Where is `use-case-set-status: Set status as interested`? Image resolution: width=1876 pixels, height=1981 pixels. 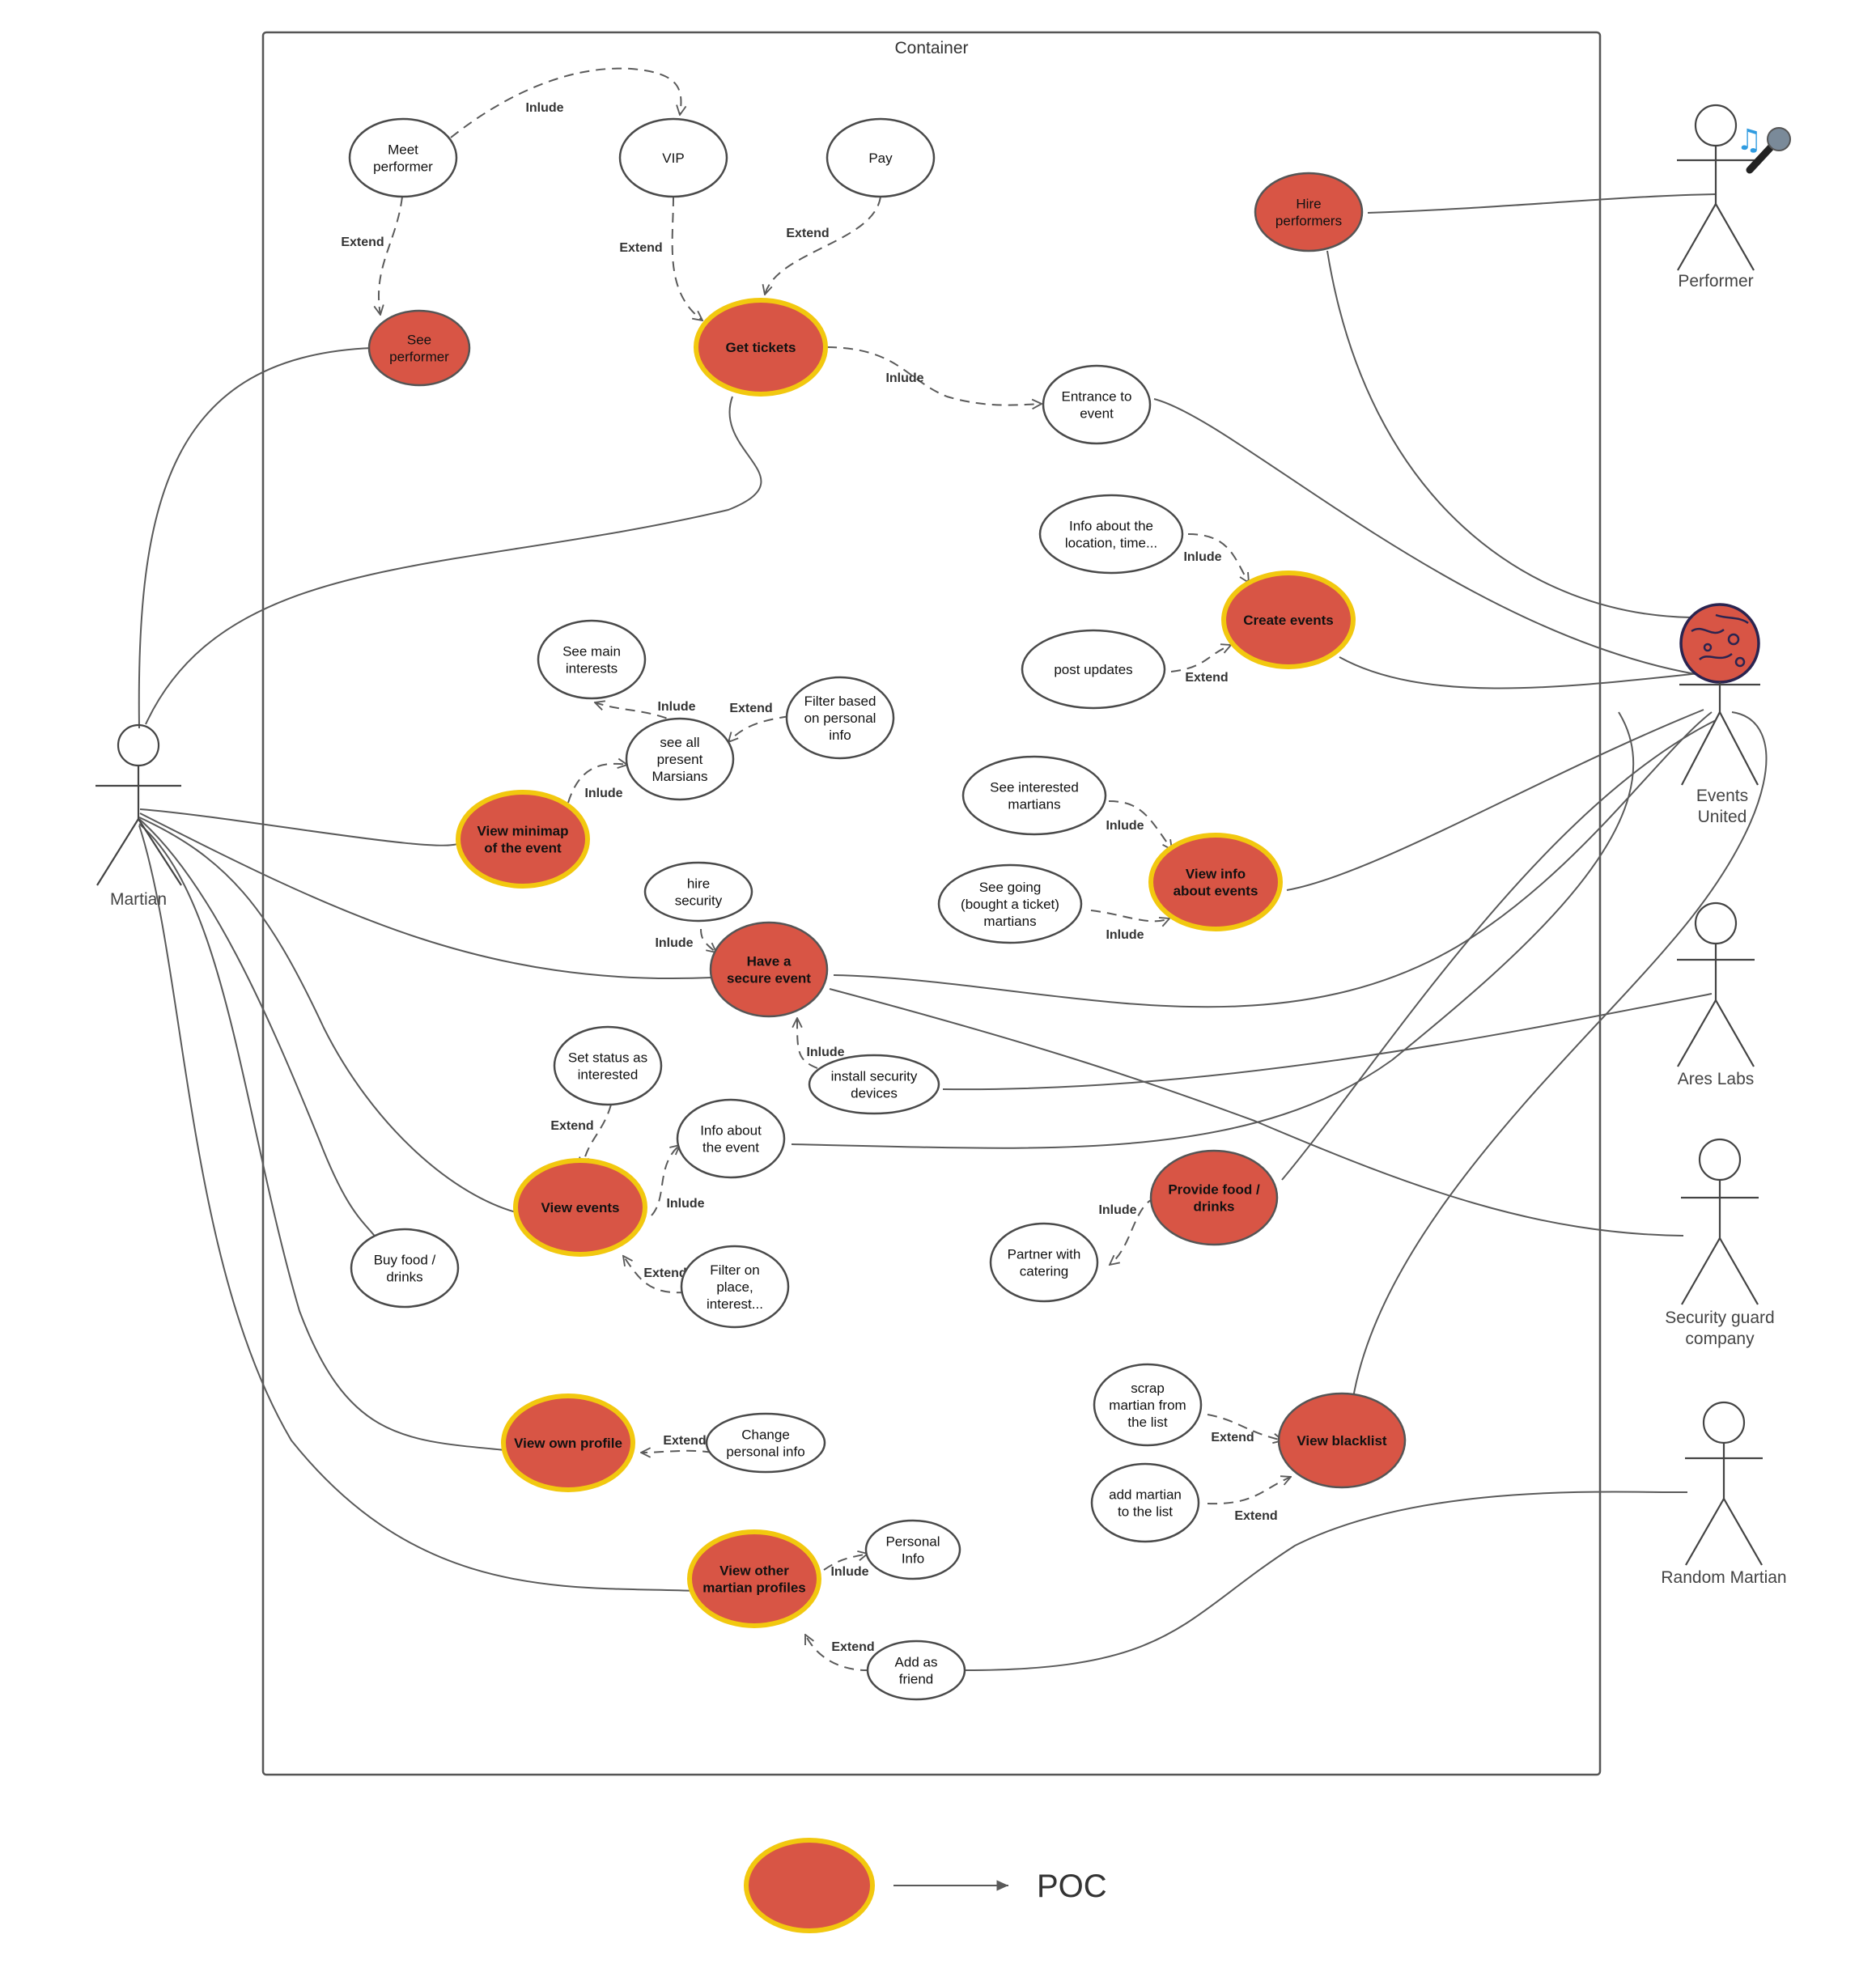 use-case-set-status: Set status as interested is located at coordinates (608, 1065).